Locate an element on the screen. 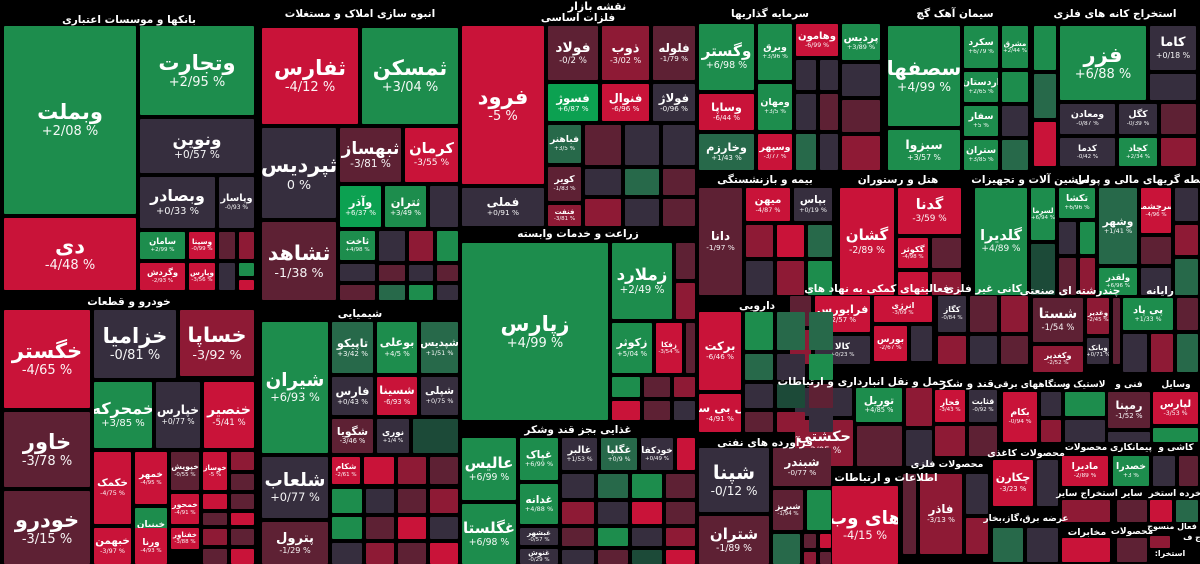 This screenshot has height=564, width=1200. stock-tile-وگستر: وگستر +6/98 % is located at coordinates (726, 57).